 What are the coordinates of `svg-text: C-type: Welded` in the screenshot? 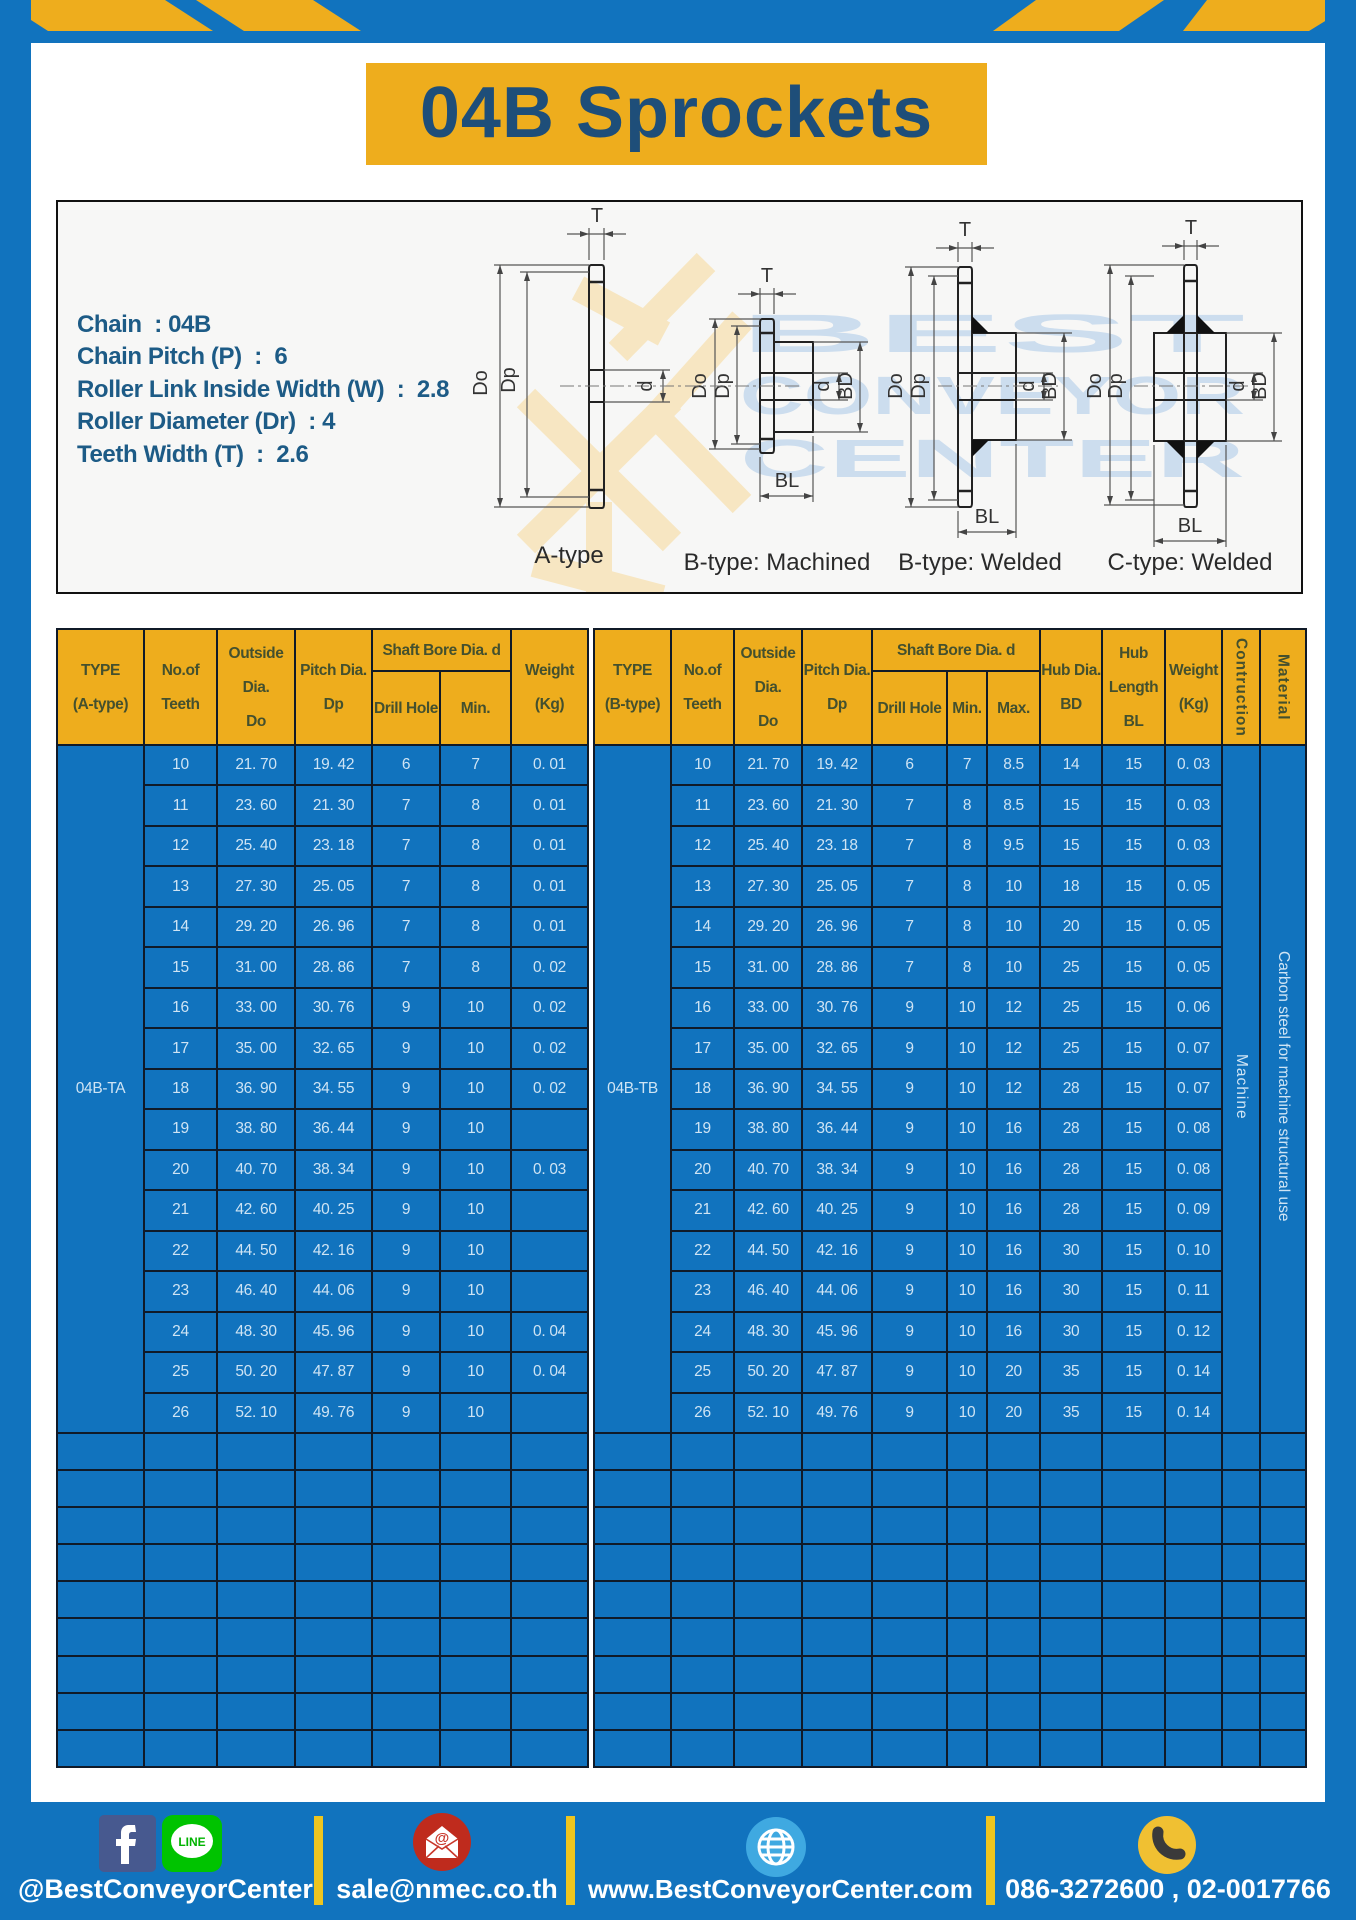 It's located at (1190, 562).